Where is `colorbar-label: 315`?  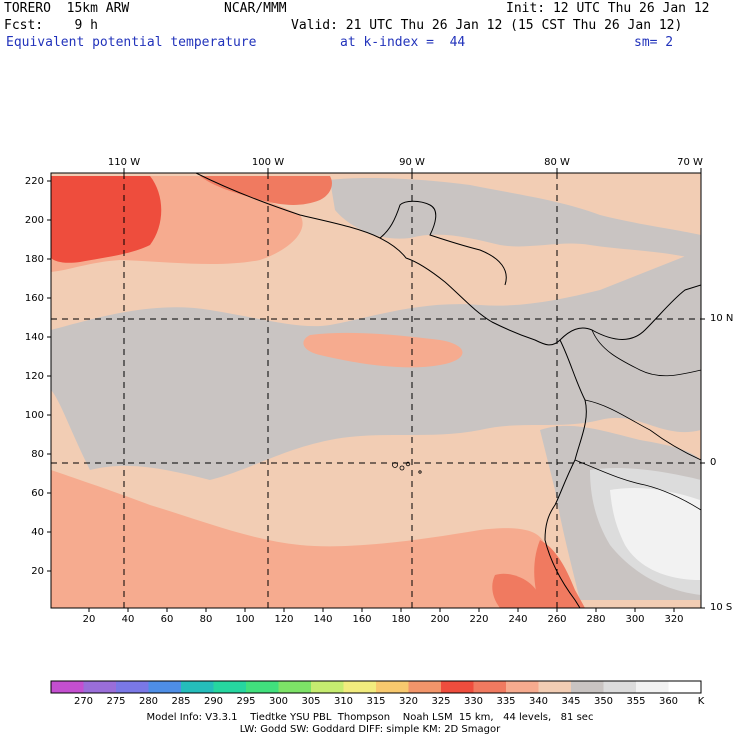 colorbar-label: 315 is located at coordinates (376, 701).